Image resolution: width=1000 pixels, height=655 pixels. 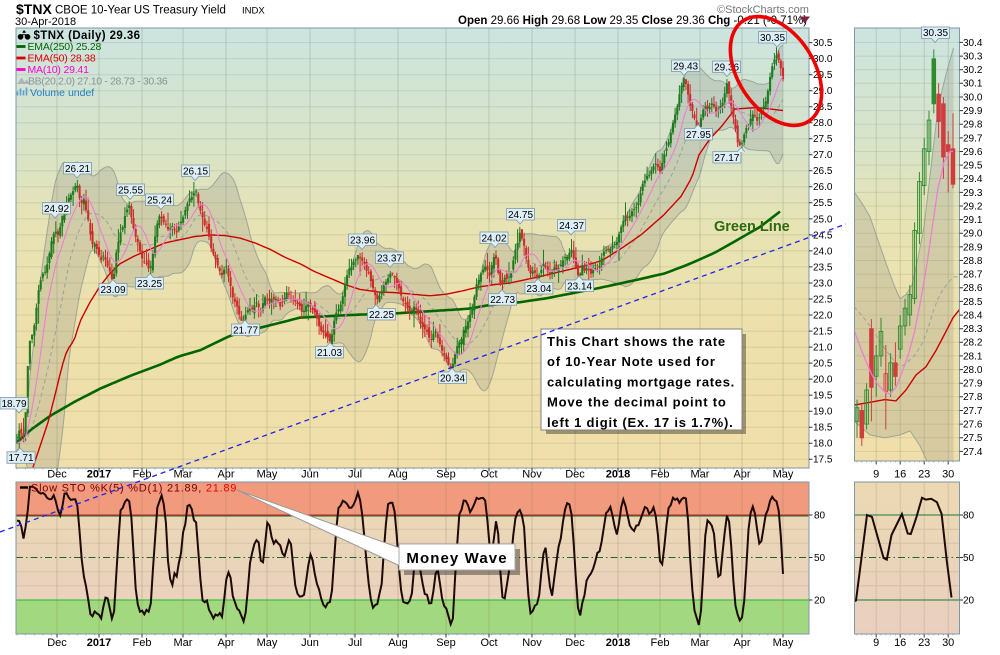 What do you see at coordinates (823, 380) in the screenshot?
I see `svg-text: 20.0` at bounding box center [823, 380].